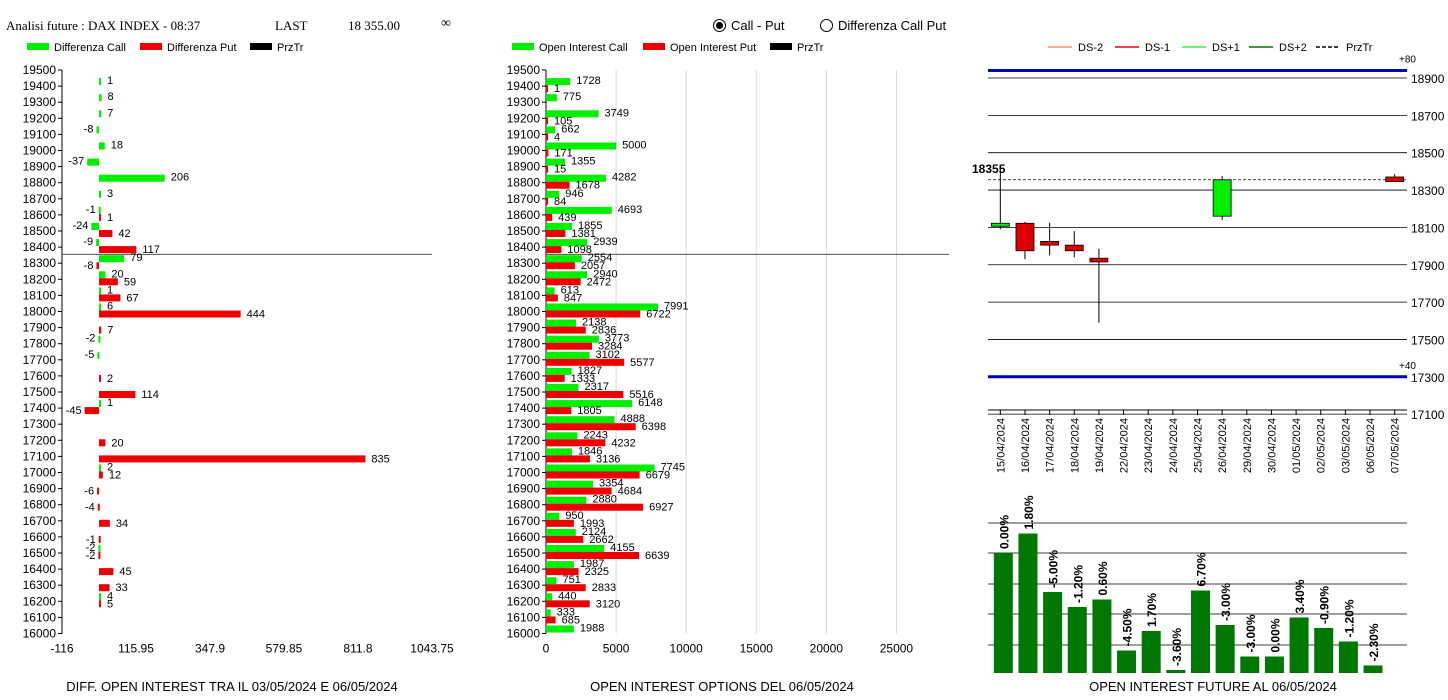 The image size is (1448, 700). Describe the element at coordinates (604, 588) in the screenshot. I see `put-value-label: 2833` at that location.